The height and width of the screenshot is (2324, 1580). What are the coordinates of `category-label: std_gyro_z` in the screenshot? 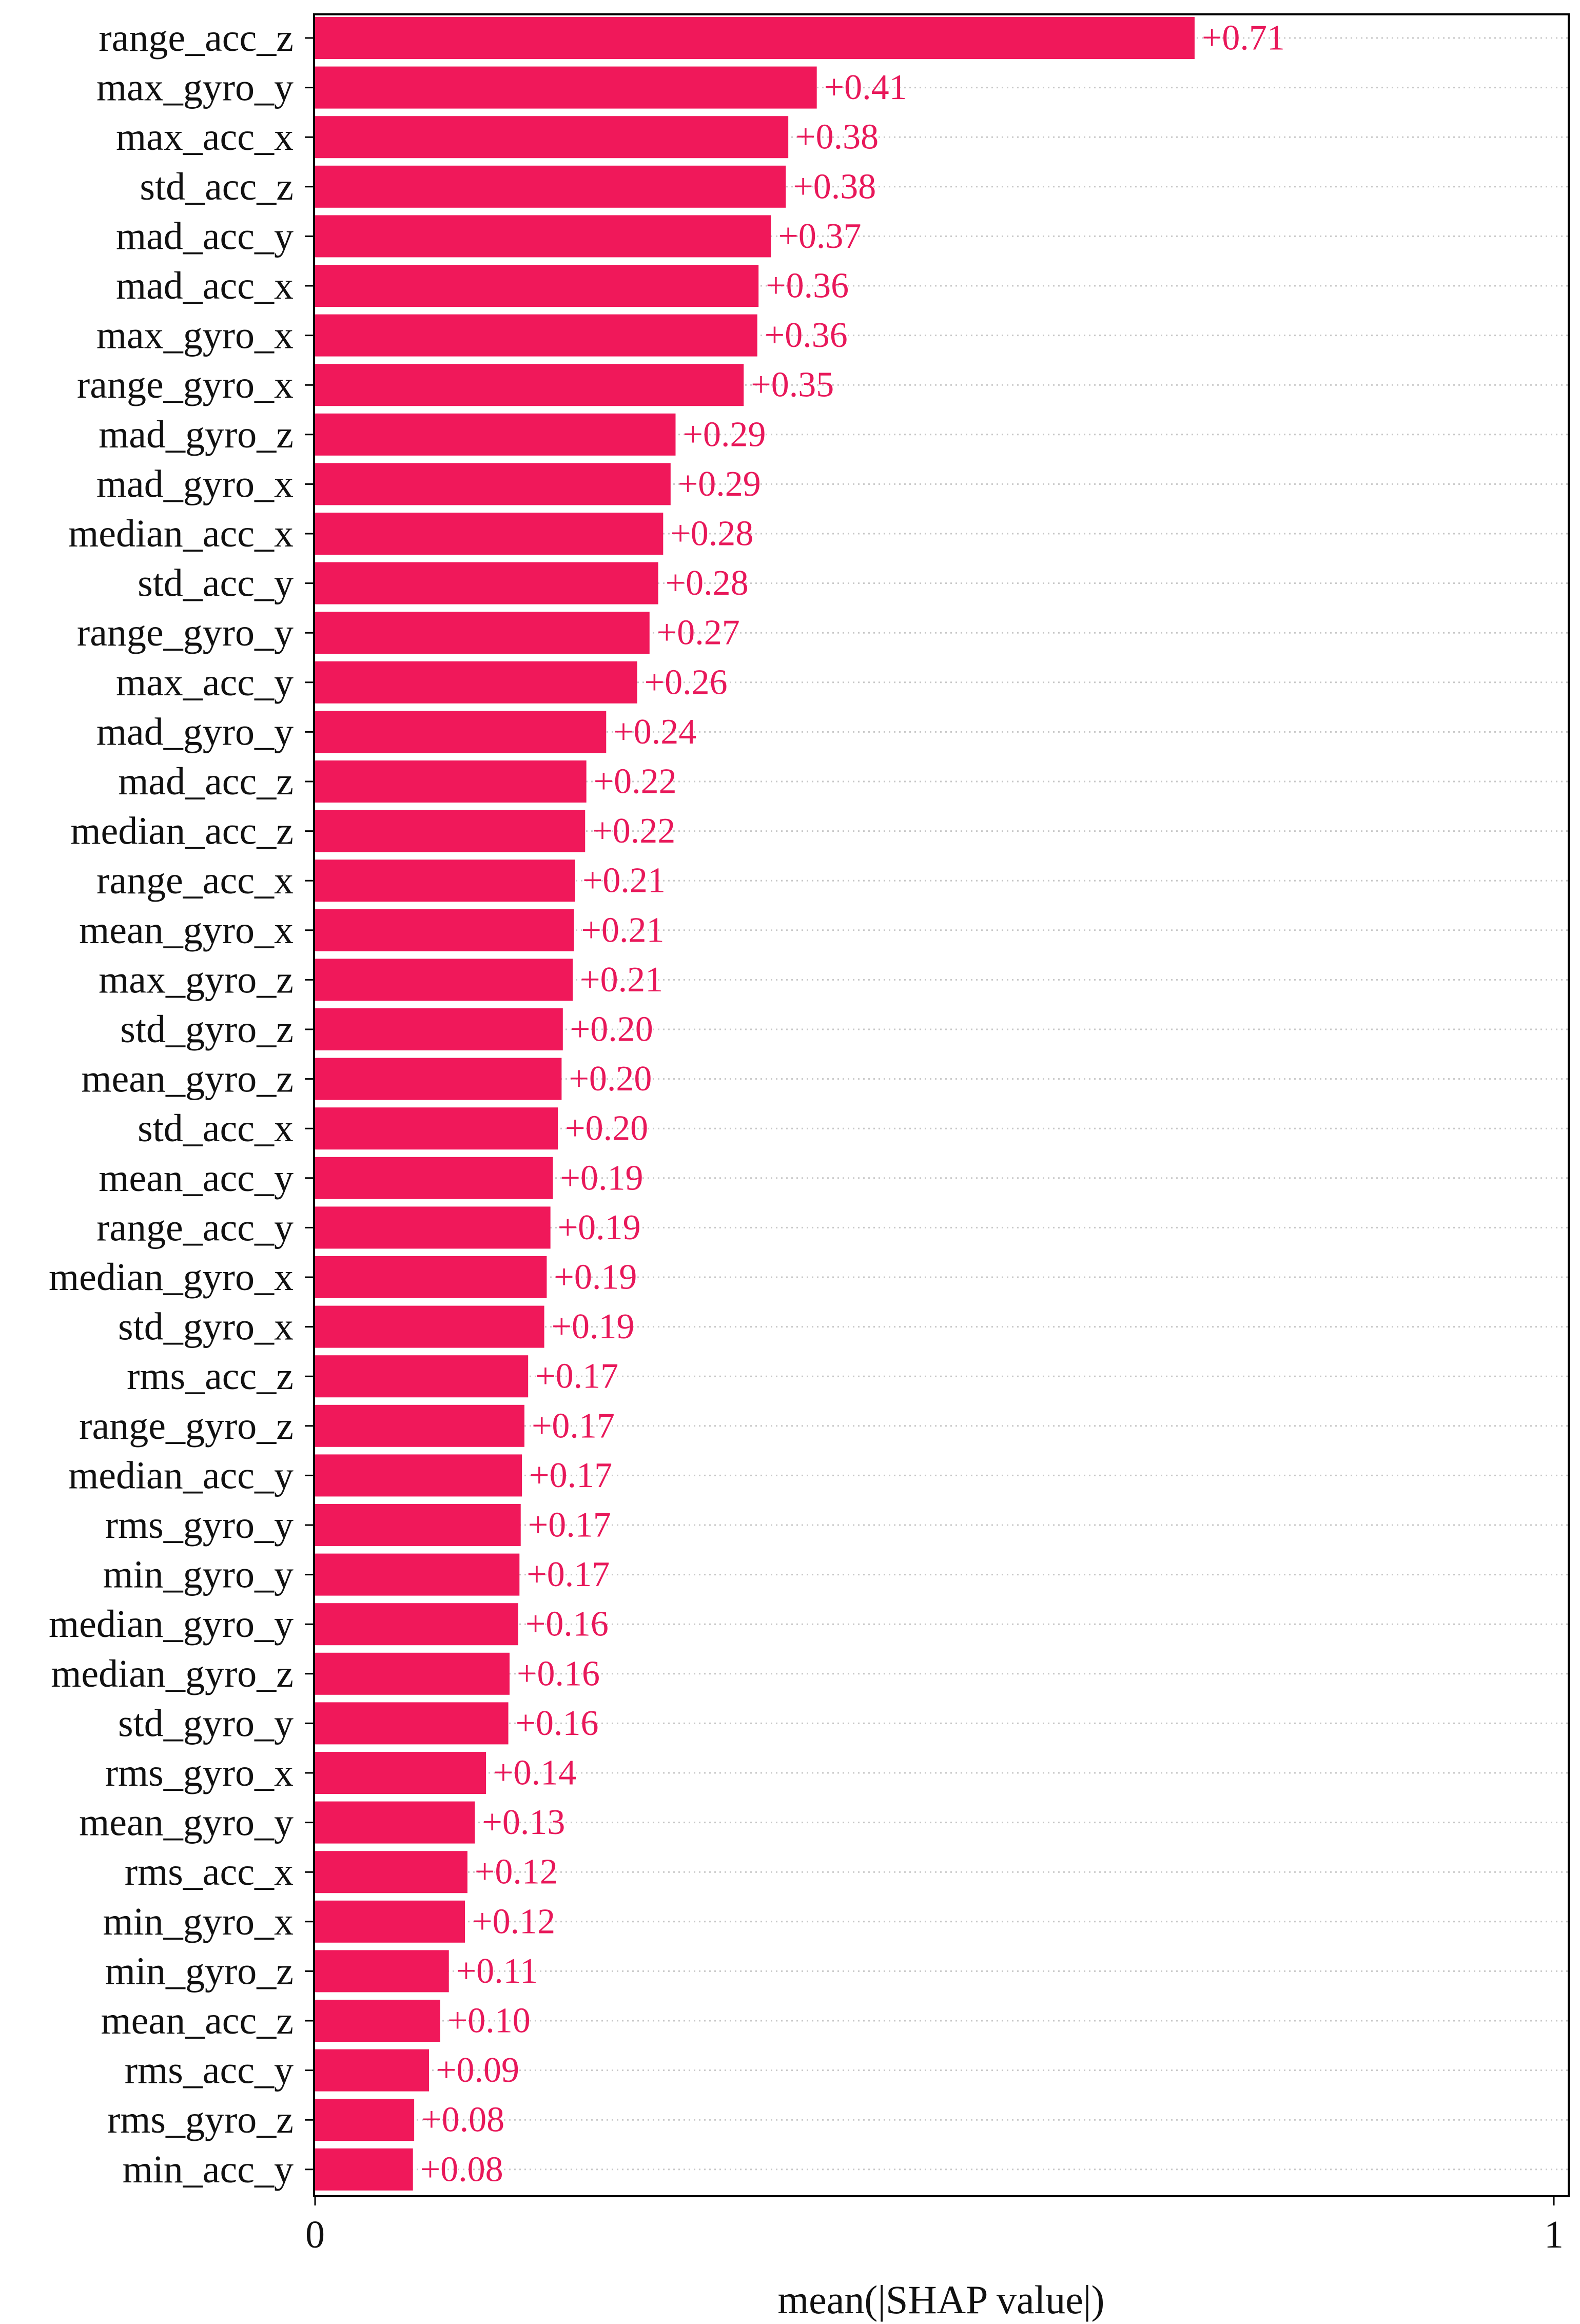 It's located at (207, 1029).